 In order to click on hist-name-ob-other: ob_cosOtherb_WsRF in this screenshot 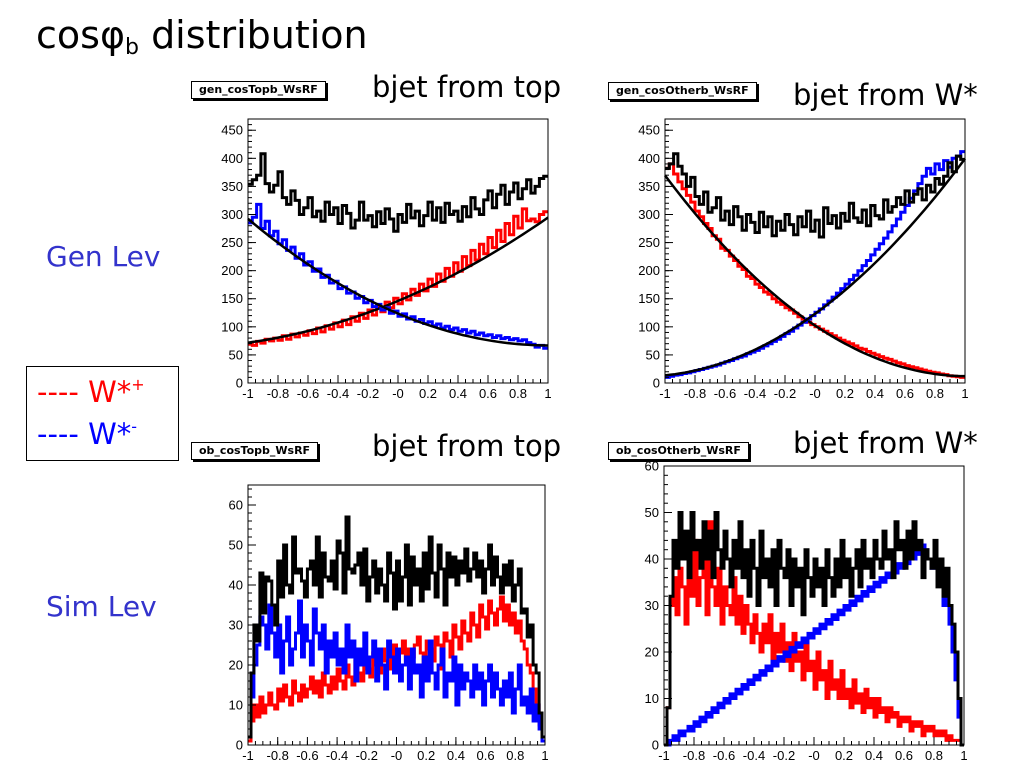, I will do `click(678, 451)`.